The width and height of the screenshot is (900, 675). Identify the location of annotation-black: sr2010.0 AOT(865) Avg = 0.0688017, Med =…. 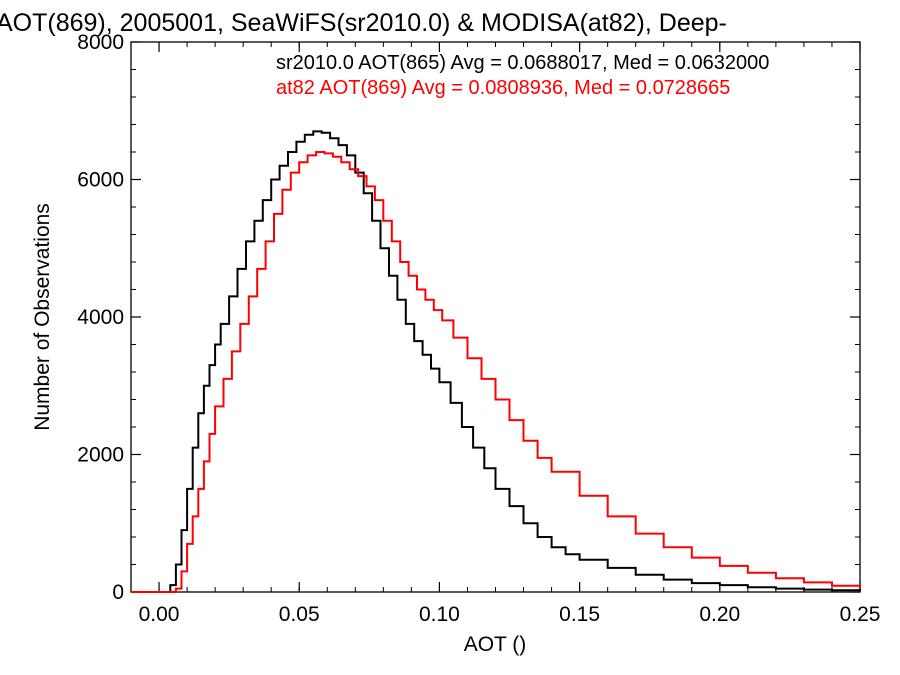
(522, 63).